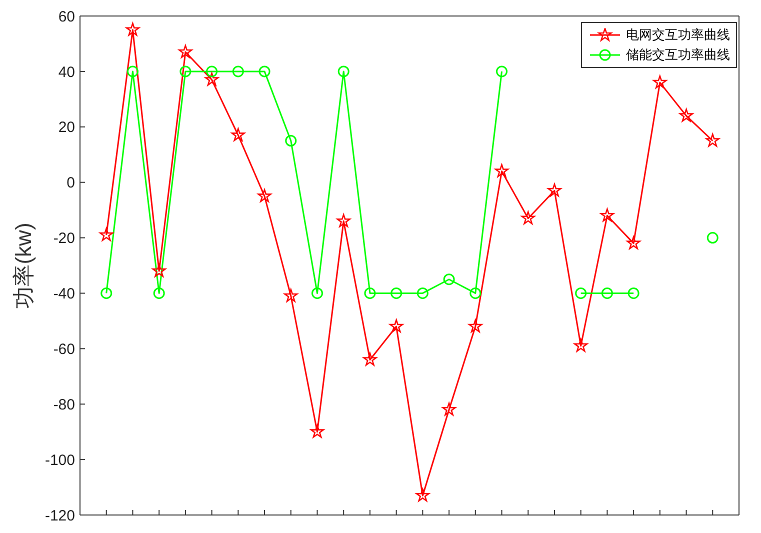 The width and height of the screenshot is (761, 533). What do you see at coordinates (66, 17) in the screenshot?
I see `y-tick-label: 60` at bounding box center [66, 17].